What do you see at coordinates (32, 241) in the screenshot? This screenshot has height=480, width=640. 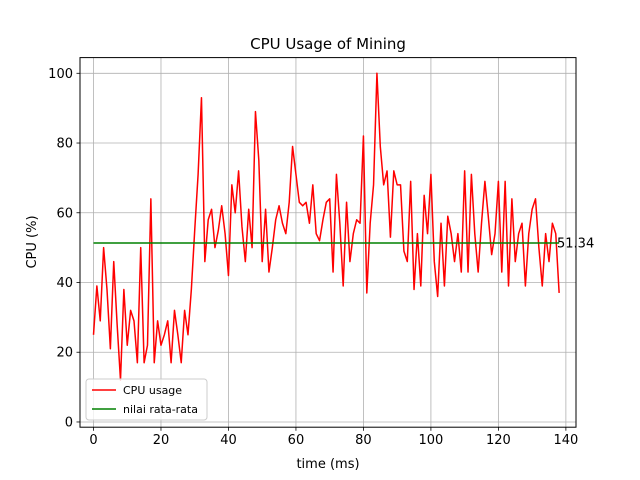 I see `y-axis-label: CPU (%)` at bounding box center [32, 241].